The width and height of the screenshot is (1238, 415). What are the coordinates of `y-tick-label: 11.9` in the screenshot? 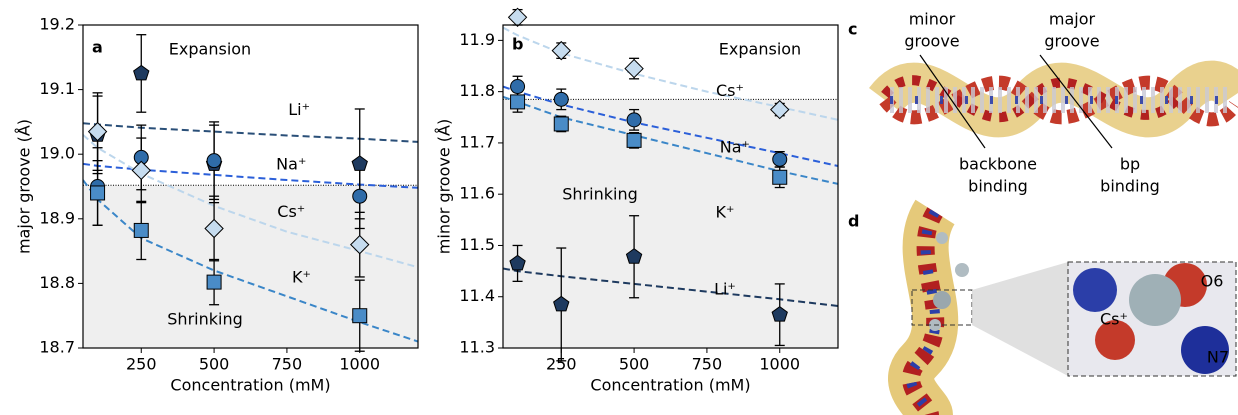 It's located at (477, 39).